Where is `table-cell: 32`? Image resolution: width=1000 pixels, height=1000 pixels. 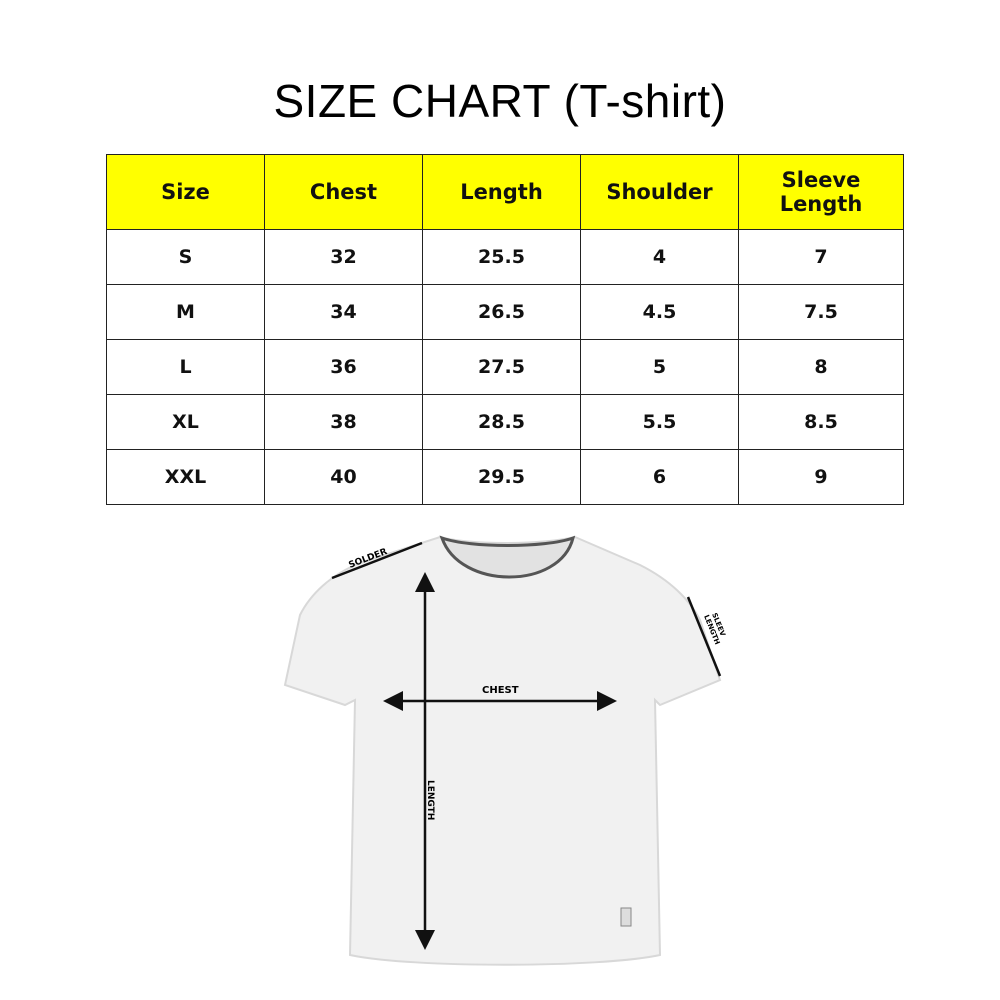
table-cell: 32 is located at coordinates (343, 257).